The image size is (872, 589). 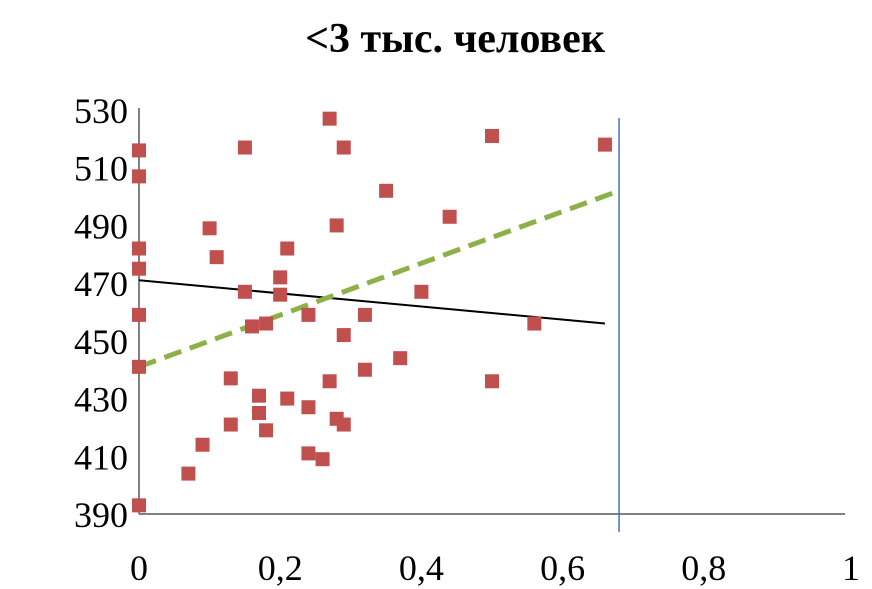 What do you see at coordinates (703, 568) in the screenshot?
I see `x-tick-label: 0,8` at bounding box center [703, 568].